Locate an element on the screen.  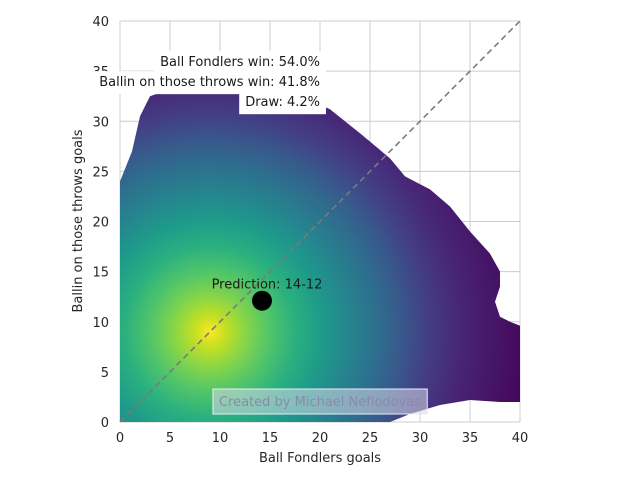
x-tick-label: 5 is located at coordinates (170, 438).